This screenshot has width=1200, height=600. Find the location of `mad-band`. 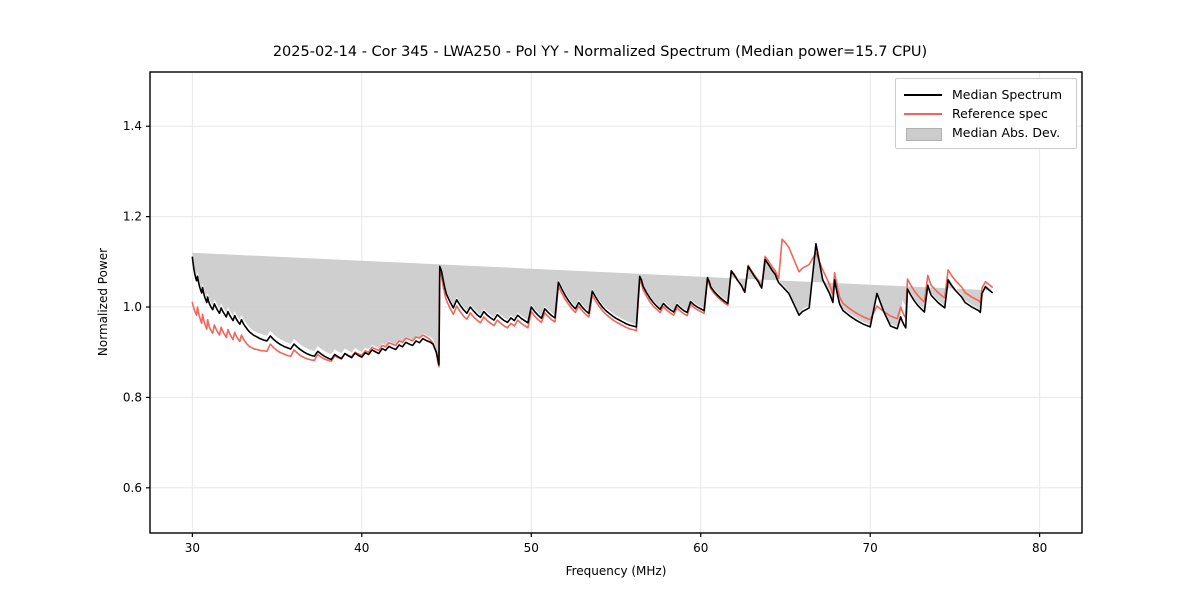

mad-band is located at coordinates (592, 302).